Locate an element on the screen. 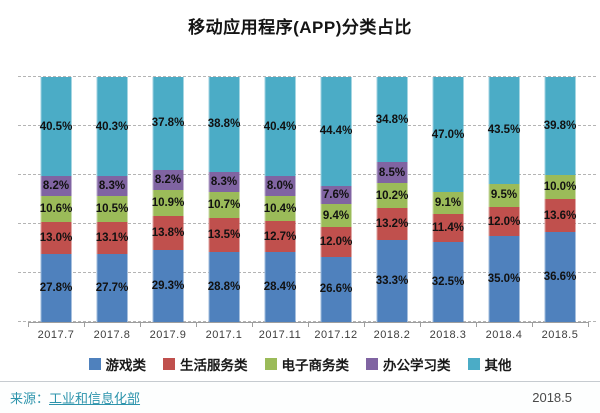 The height and width of the screenshot is (413, 600). bar-segment-games: 28.8% is located at coordinates (224, 286).